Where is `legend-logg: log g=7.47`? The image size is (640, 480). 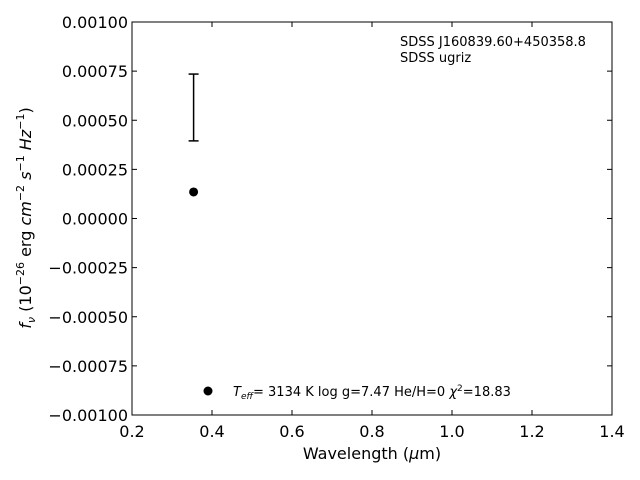
legend-logg: log g=7.47 is located at coordinates (354, 392).